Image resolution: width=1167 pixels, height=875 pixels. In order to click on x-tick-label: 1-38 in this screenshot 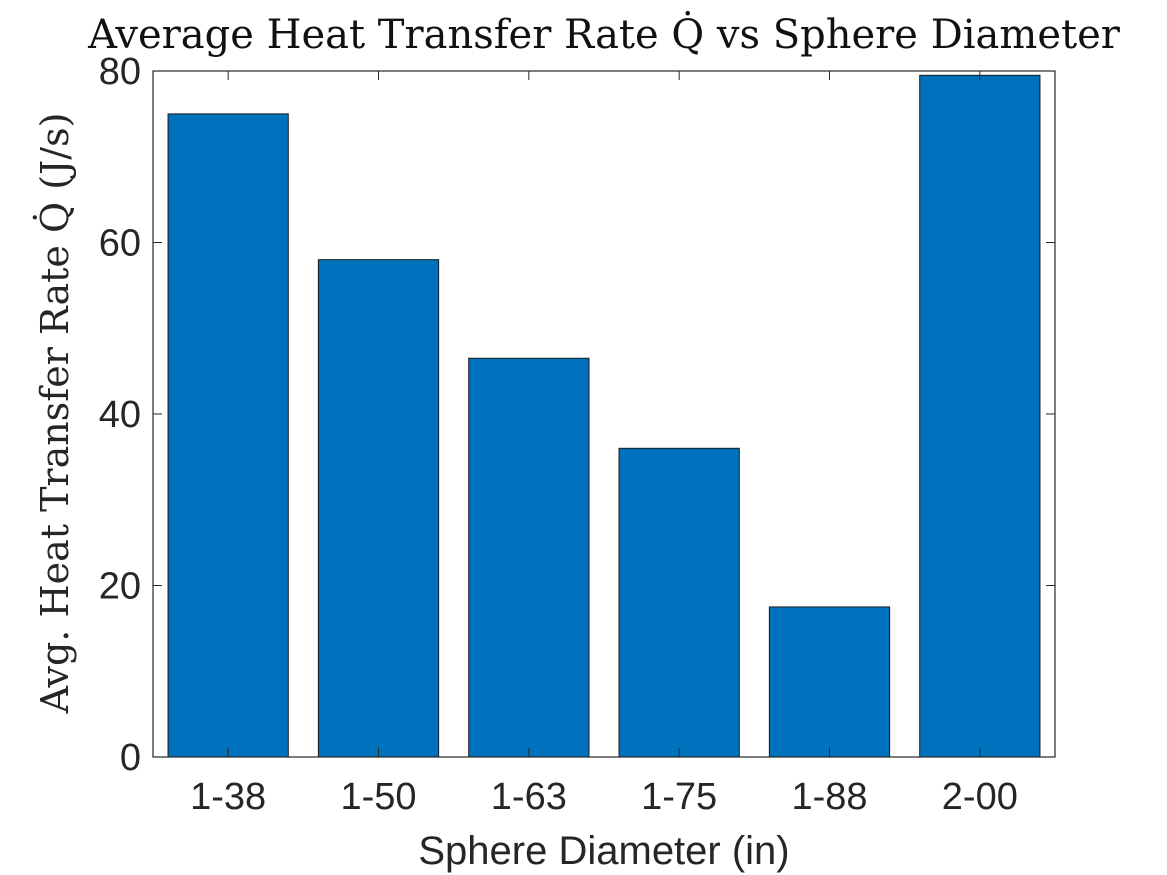, I will do `click(228, 797)`.